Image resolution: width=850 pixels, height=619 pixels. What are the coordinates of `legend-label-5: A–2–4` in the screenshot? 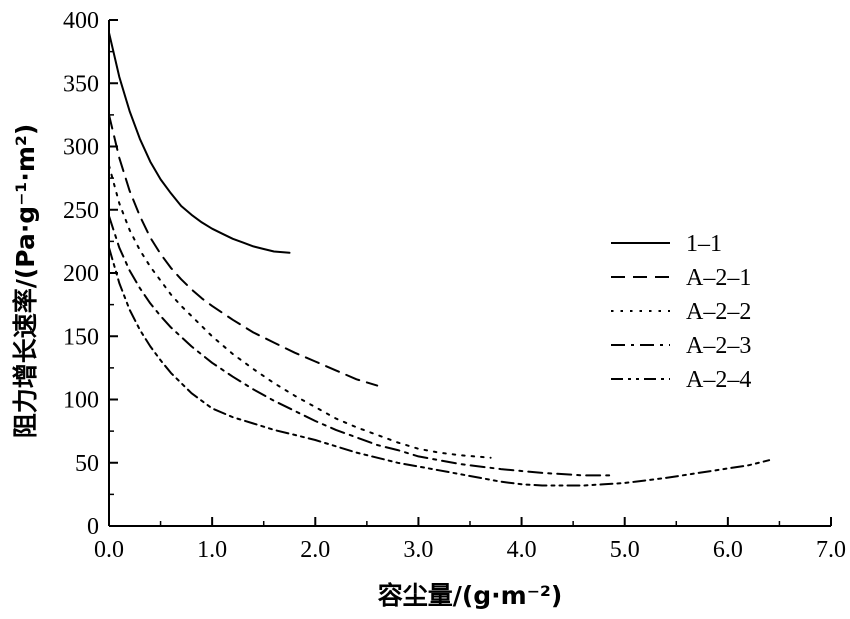 It's located at (718, 380).